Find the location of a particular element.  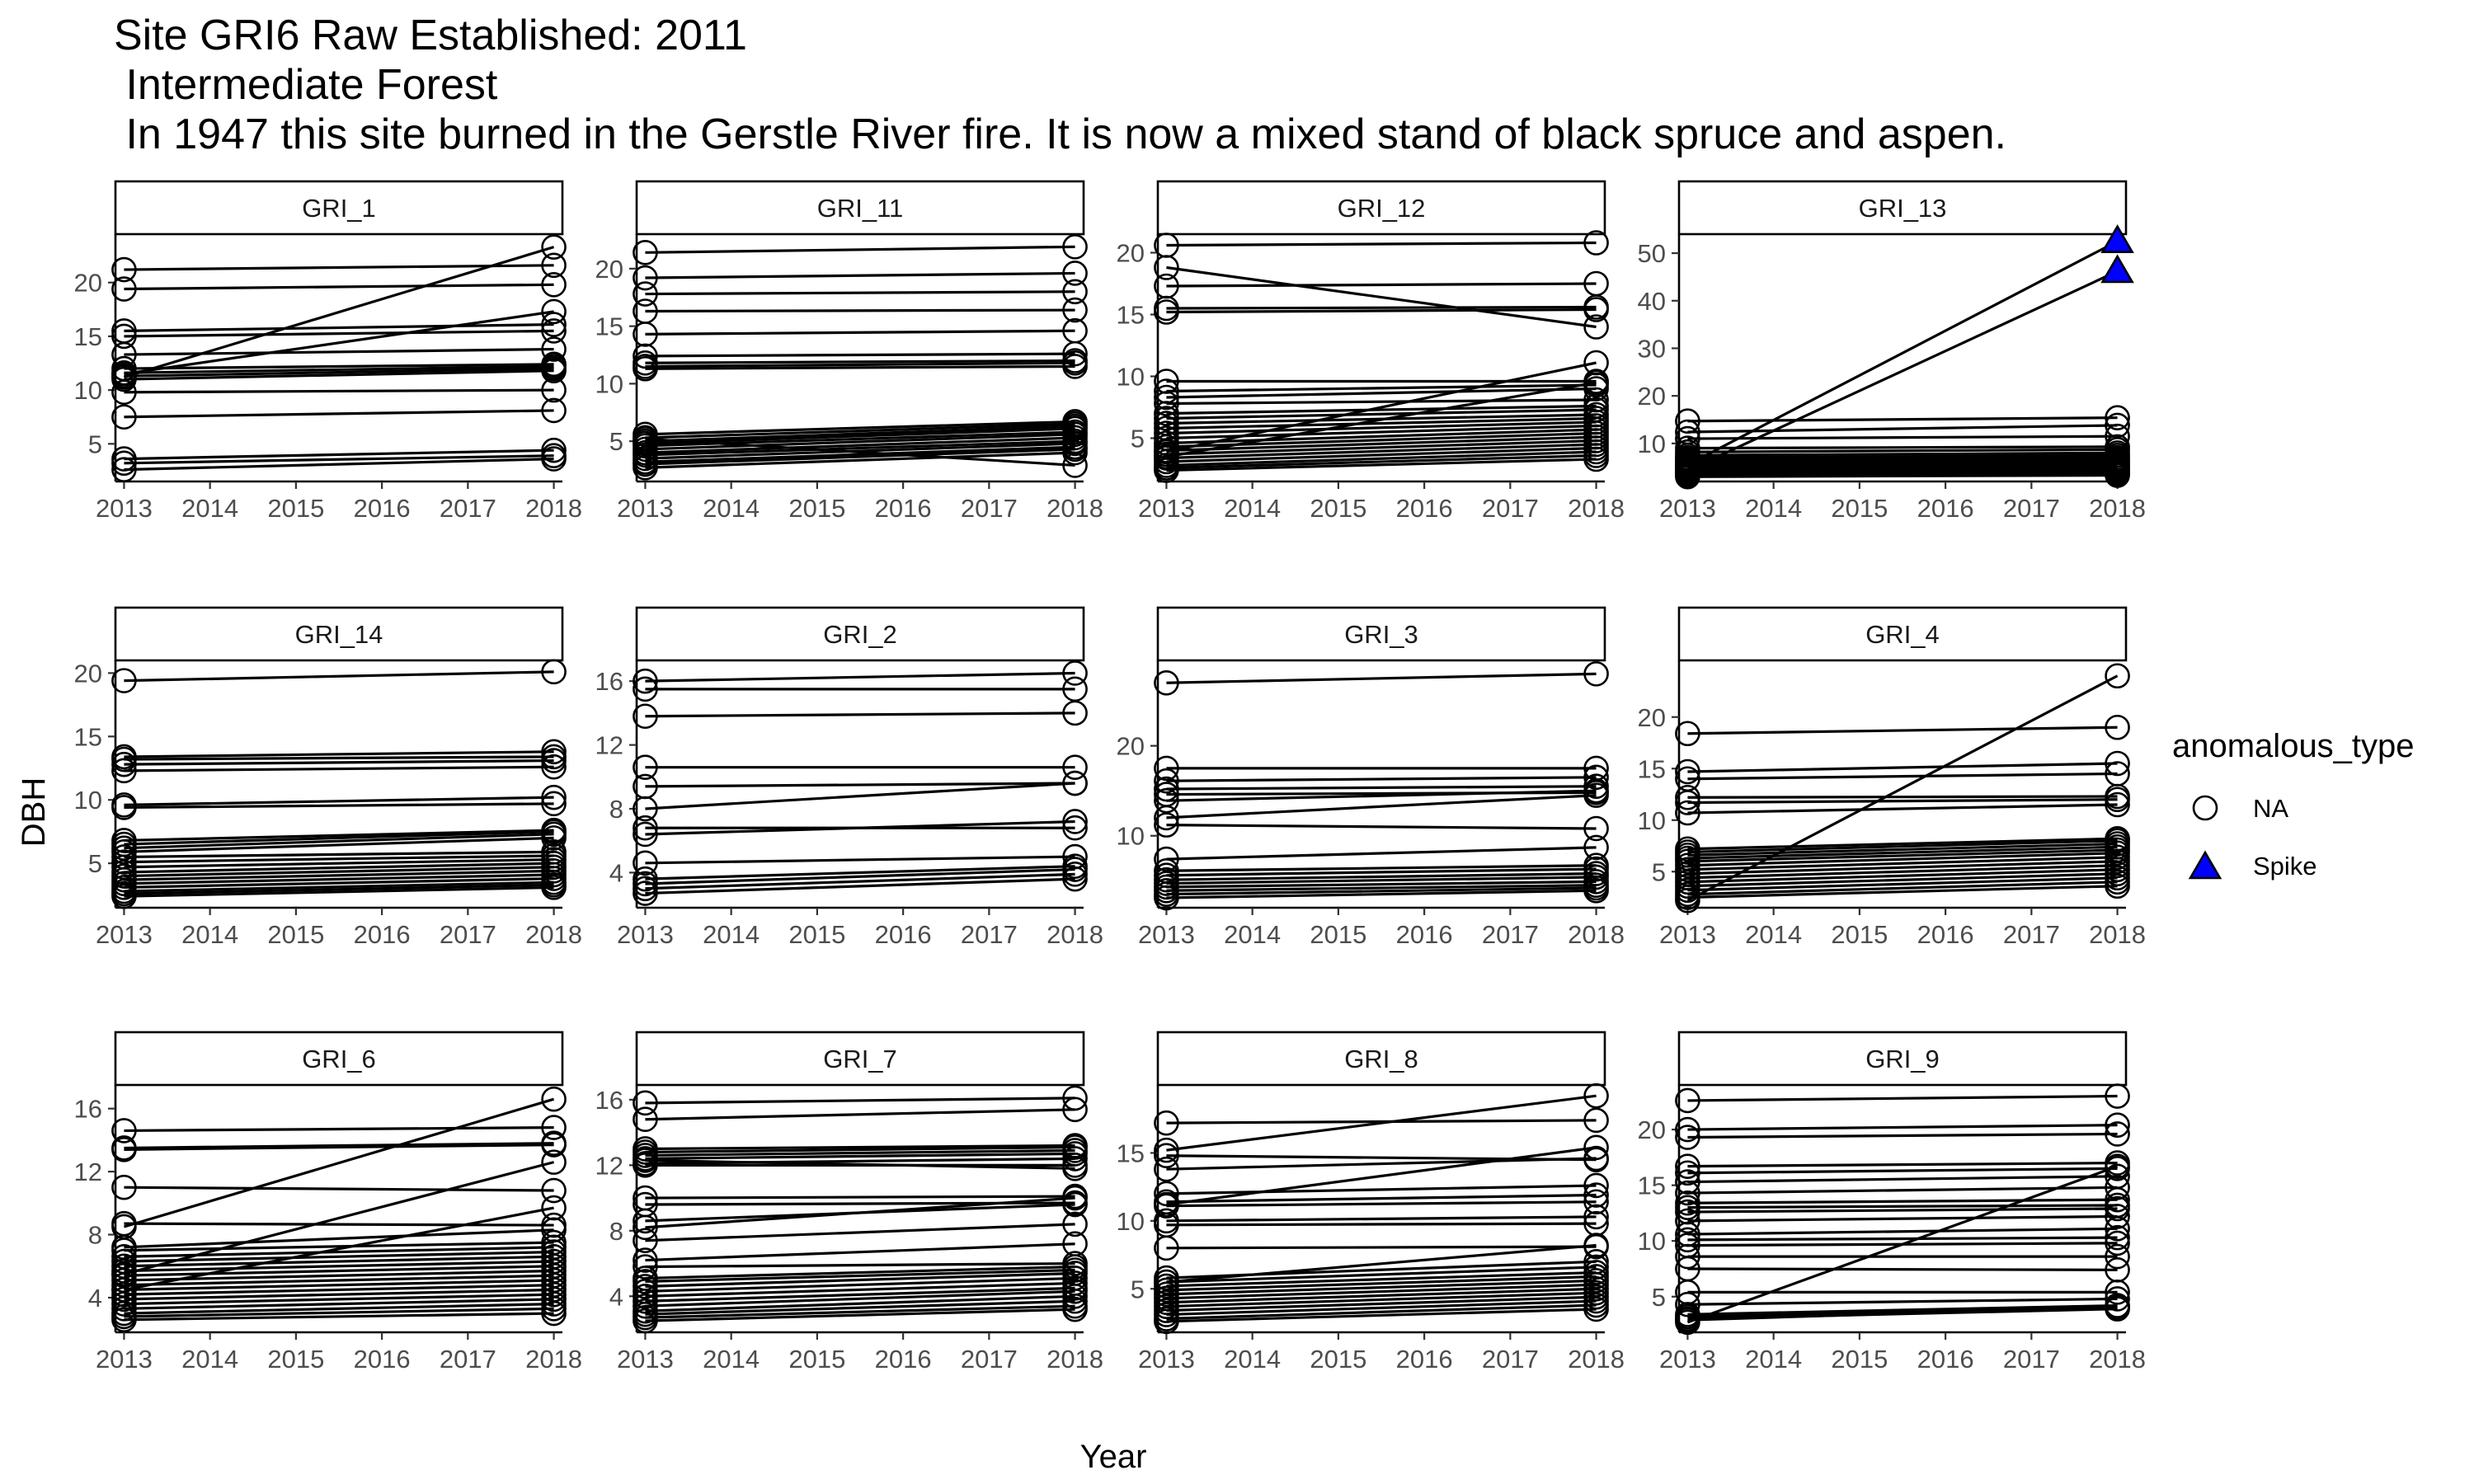

facet-strip-label: GRI_7 is located at coordinates (860, 1059).